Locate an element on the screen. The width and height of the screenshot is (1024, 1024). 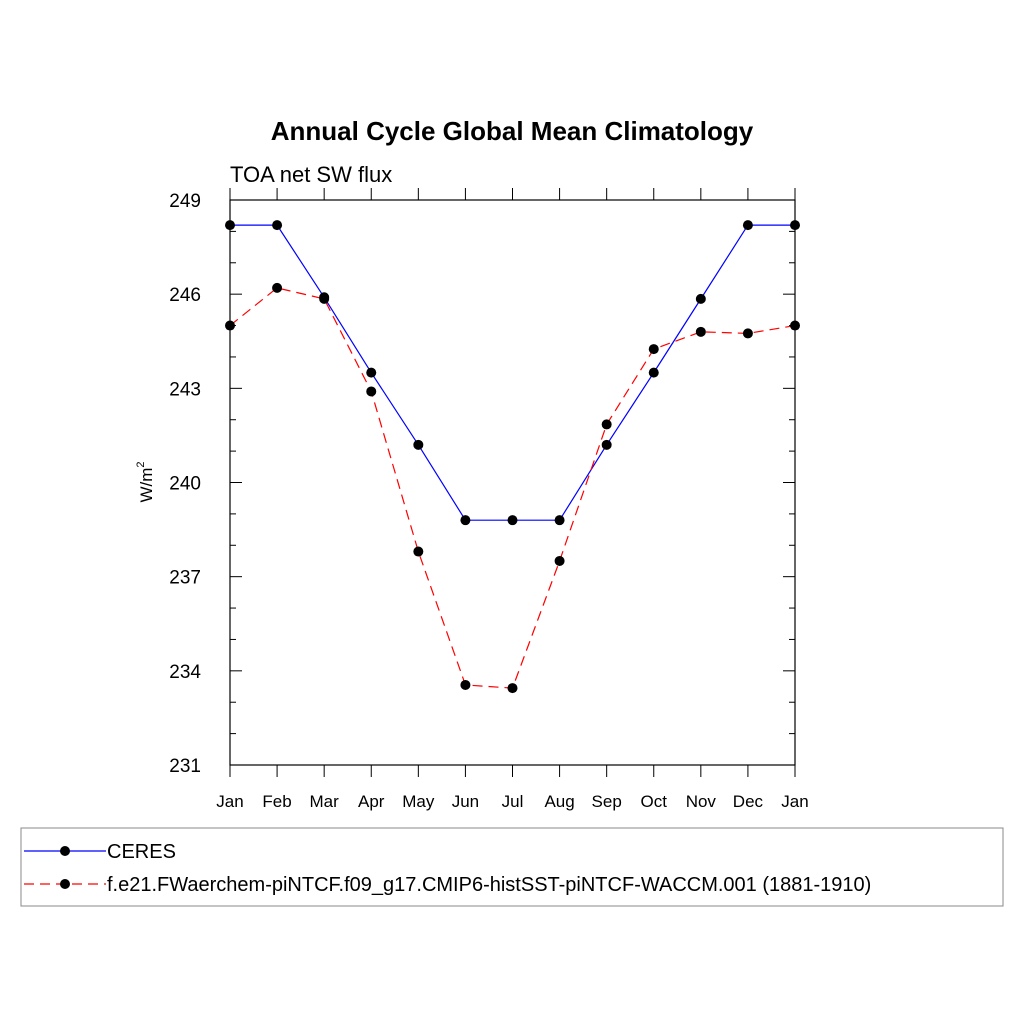
y-axis-label-text: W/m is located at coordinates (146, 485).